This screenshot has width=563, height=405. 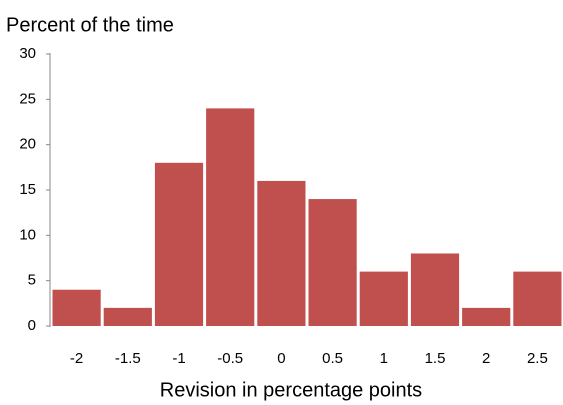 What do you see at coordinates (27, 234) in the screenshot?
I see `y-tick-label: 10` at bounding box center [27, 234].